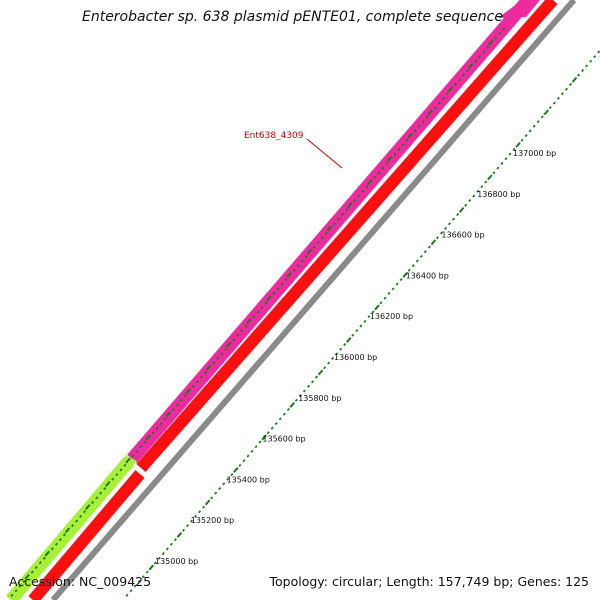 The width and height of the screenshot is (600, 600). What do you see at coordinates (324, 153) in the screenshot?
I see `gene-label-leader` at bounding box center [324, 153].